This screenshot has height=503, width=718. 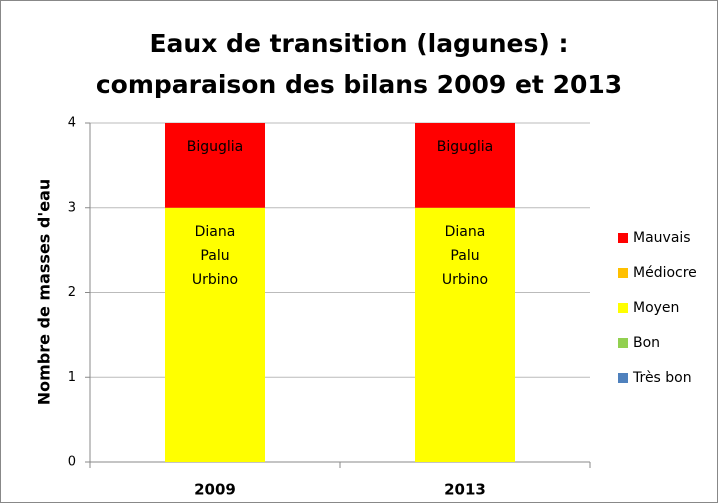 I want to click on y-axis-label: Nombre de masses d'eau, so click(x=44, y=292).